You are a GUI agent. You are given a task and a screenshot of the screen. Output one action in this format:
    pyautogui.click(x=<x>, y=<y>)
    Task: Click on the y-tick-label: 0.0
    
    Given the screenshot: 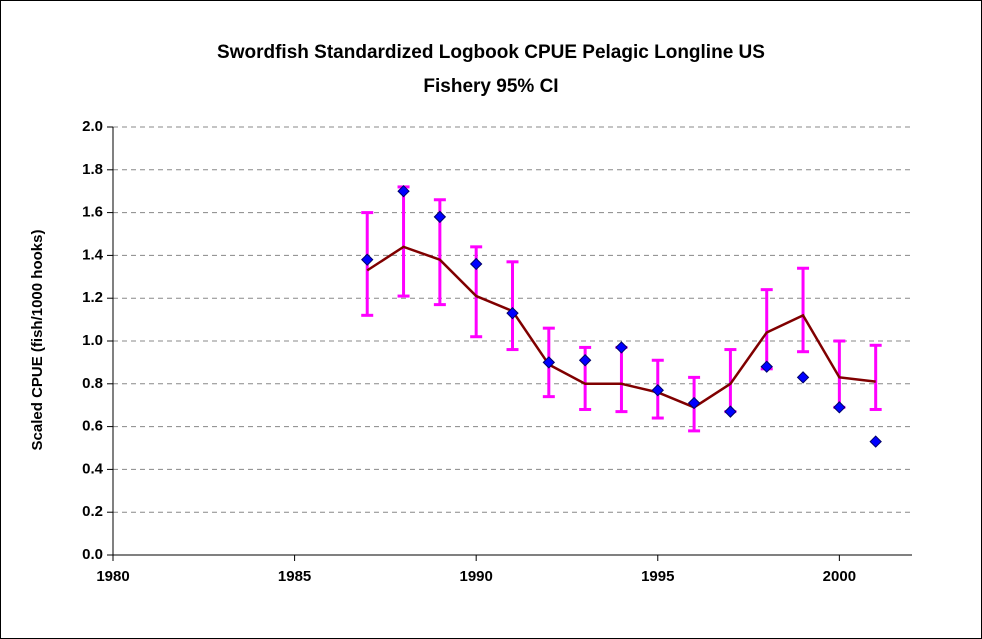 What is the action you would take?
    pyautogui.click(x=92, y=554)
    